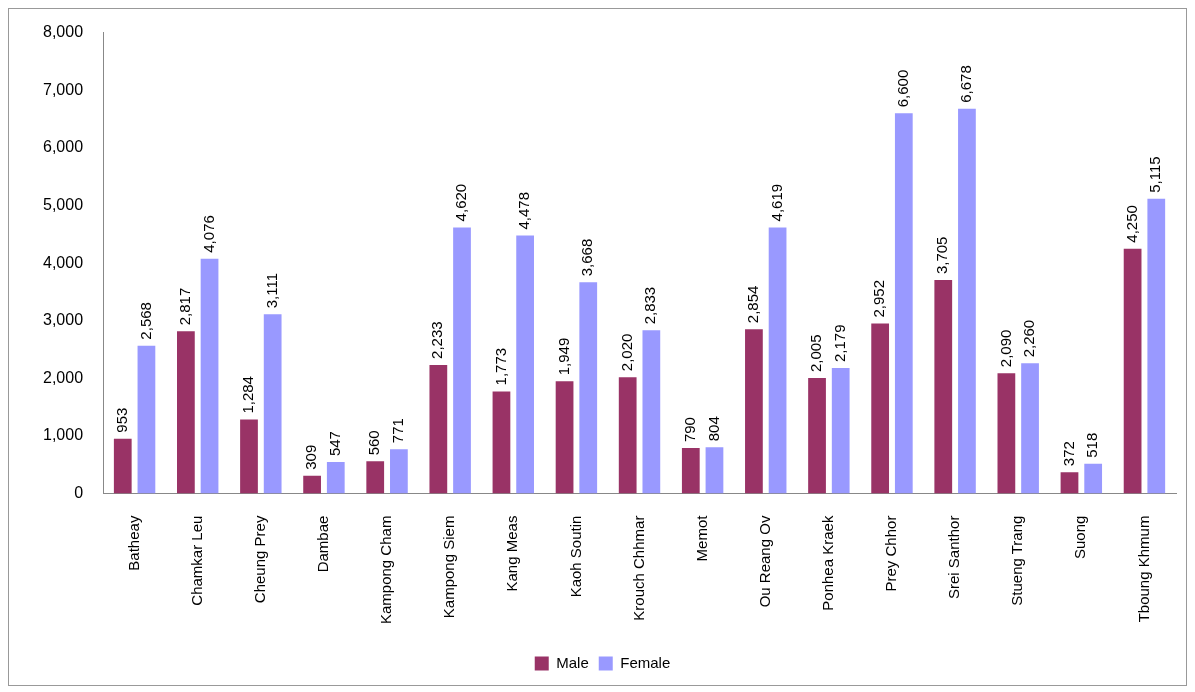 This screenshot has height=692, width=1195. Describe the element at coordinates (753, 304) in the screenshot. I see `data-label: 2,854` at that location.